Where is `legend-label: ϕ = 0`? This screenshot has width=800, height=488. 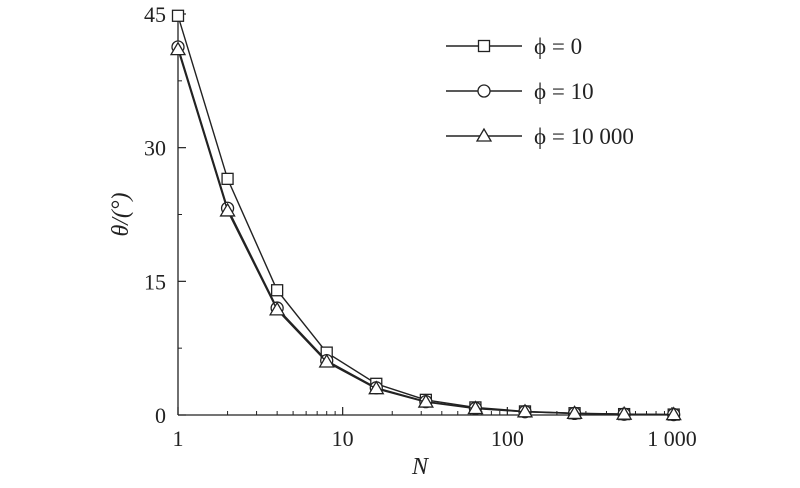
legend-label: ϕ = 0 is located at coordinates (558, 46).